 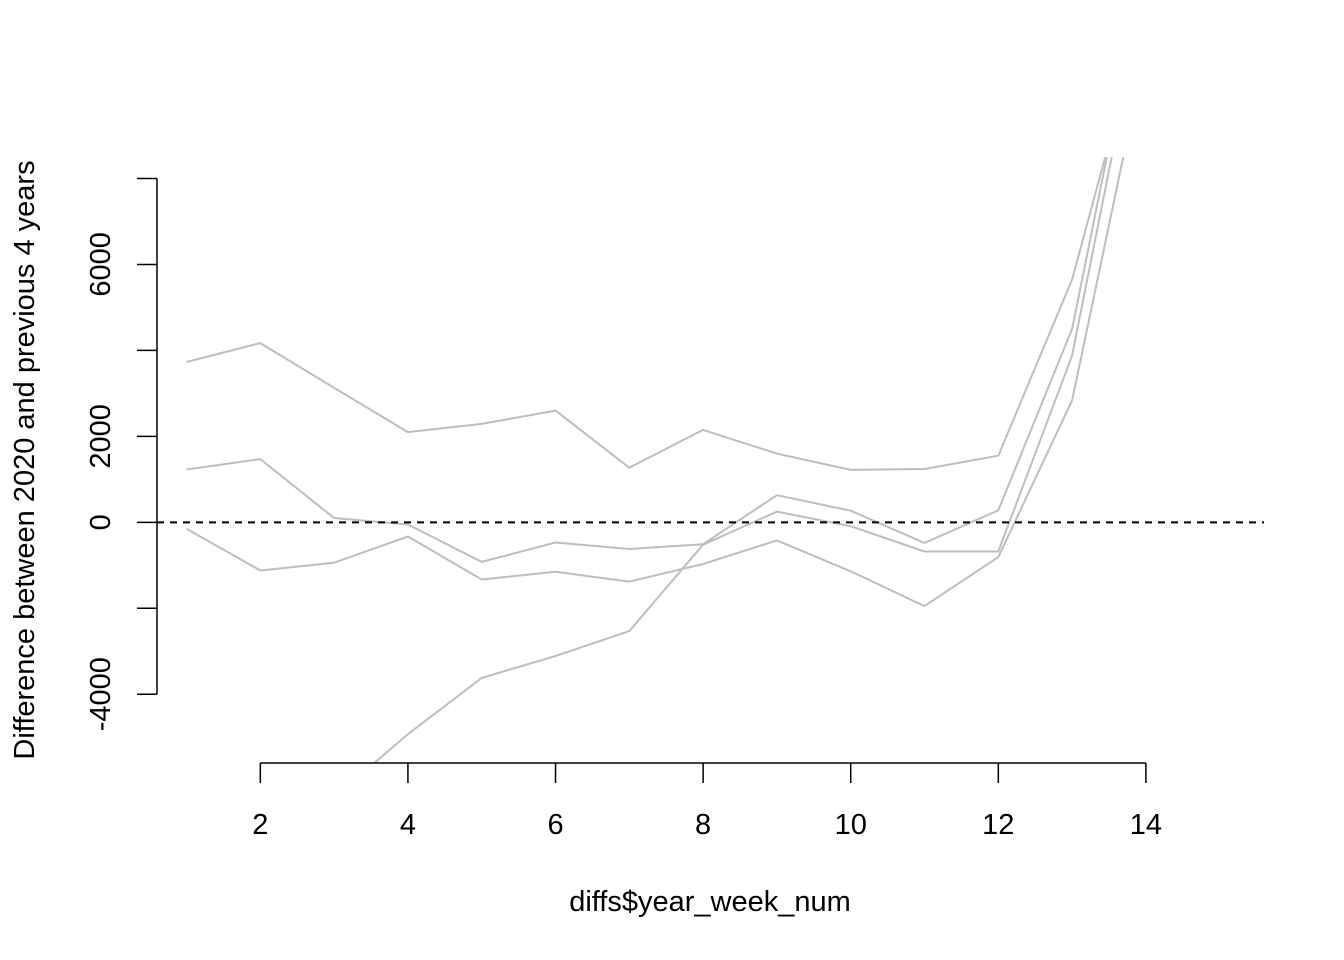 I want to click on x-tick-label-6: 6, so click(x=555, y=825).